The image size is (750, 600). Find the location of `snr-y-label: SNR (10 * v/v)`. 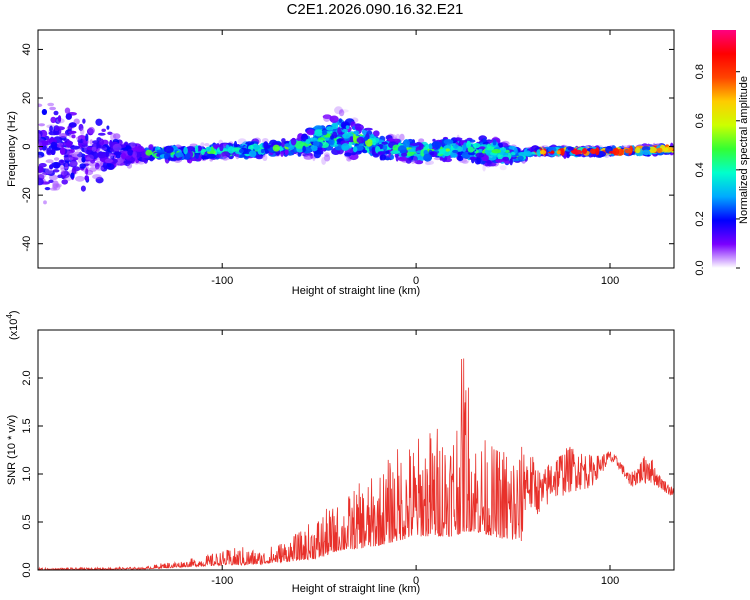

snr-y-label: SNR (10 * v/v) is located at coordinates (12, 450).